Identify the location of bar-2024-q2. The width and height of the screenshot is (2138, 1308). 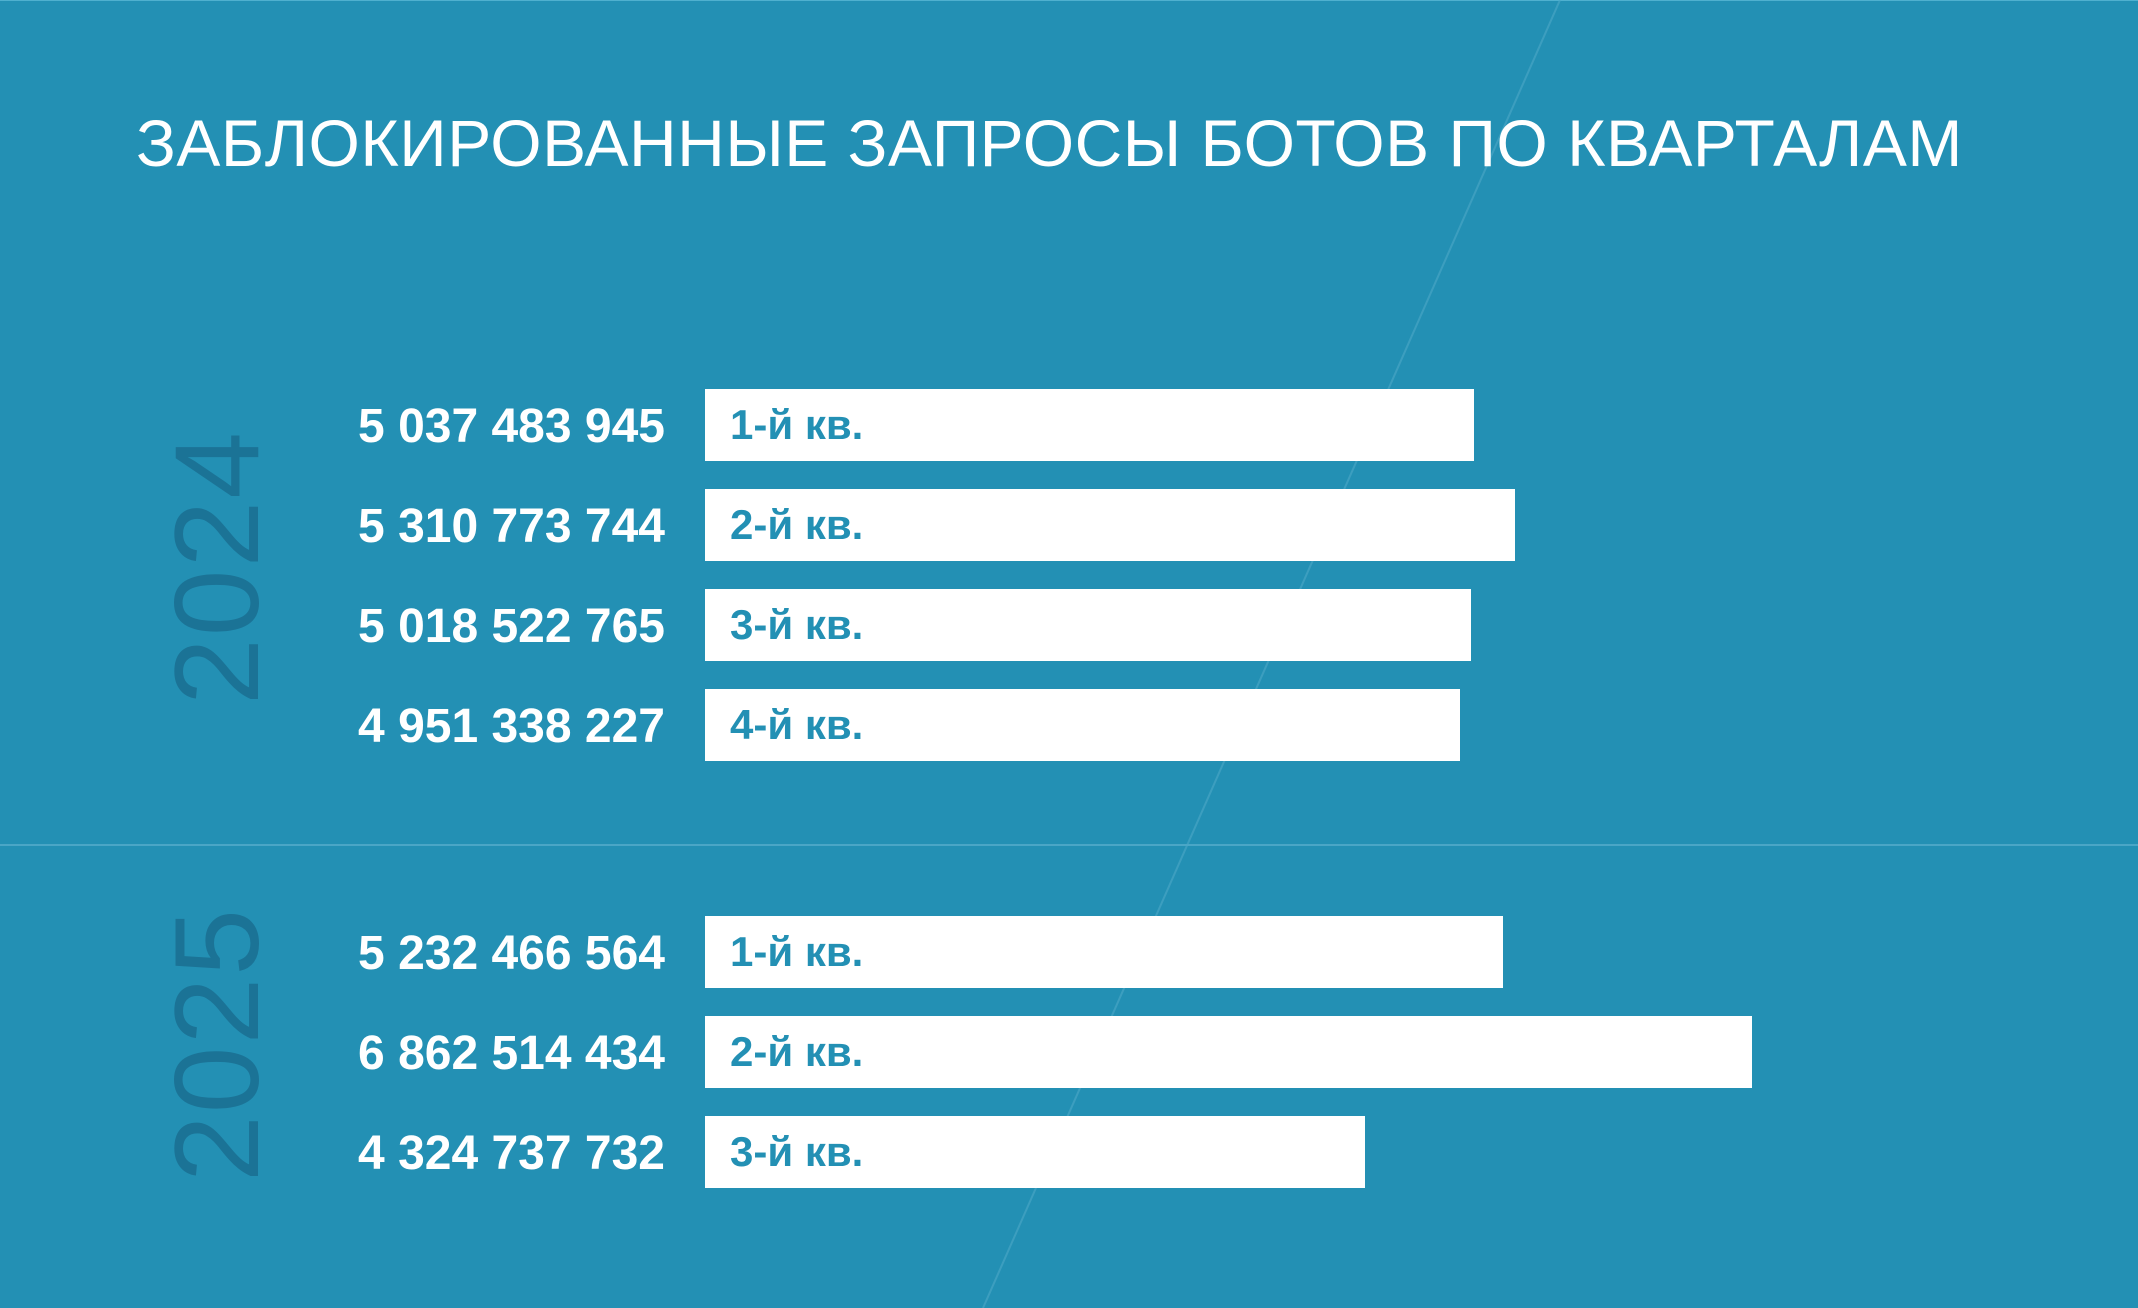
(1110, 525).